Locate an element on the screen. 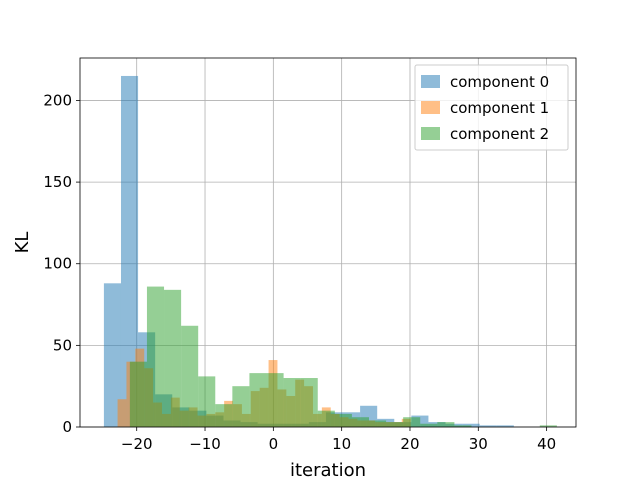  y-tick-label: 50 is located at coordinates (62, 345).